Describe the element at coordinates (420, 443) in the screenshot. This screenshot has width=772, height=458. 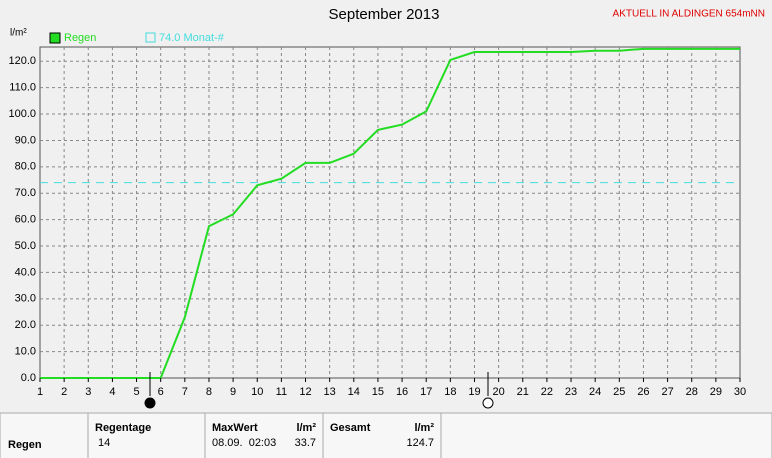
I see `cell-value: 124.7` at that location.